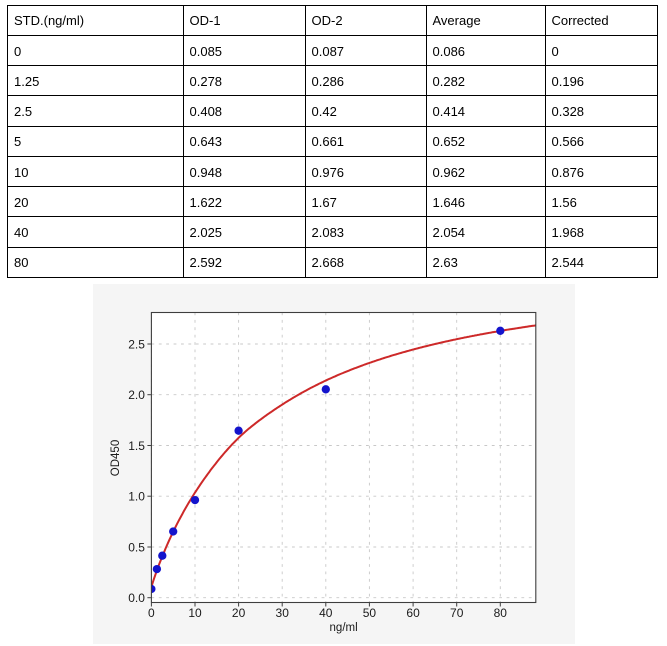 The height and width of the screenshot is (646, 667). What do you see at coordinates (136, 548) in the screenshot?
I see `svg-text: 0.5` at bounding box center [136, 548].